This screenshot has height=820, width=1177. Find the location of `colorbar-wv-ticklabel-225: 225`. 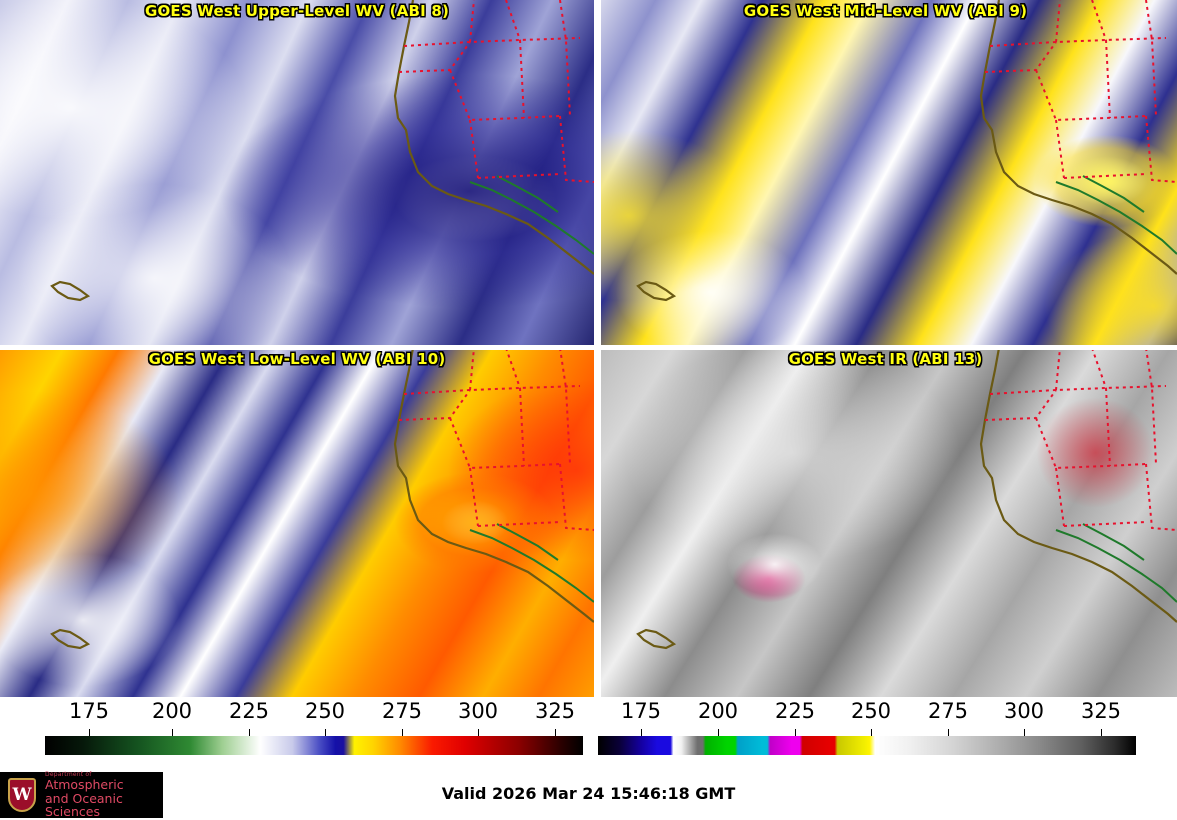

colorbar-wv-ticklabel-225: 225 is located at coordinates (249, 711).